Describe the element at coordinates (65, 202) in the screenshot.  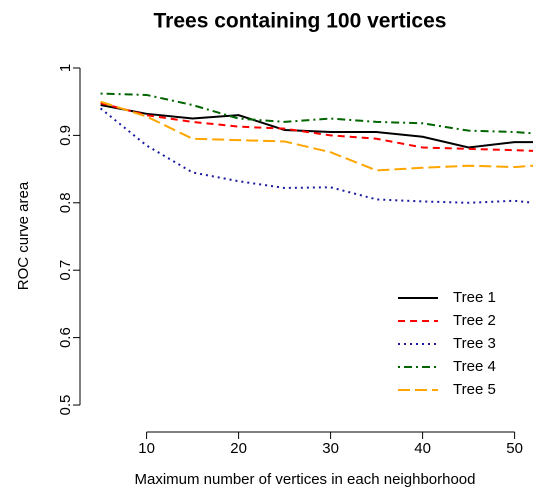
I see `y-tick-label: 0.8` at that location.